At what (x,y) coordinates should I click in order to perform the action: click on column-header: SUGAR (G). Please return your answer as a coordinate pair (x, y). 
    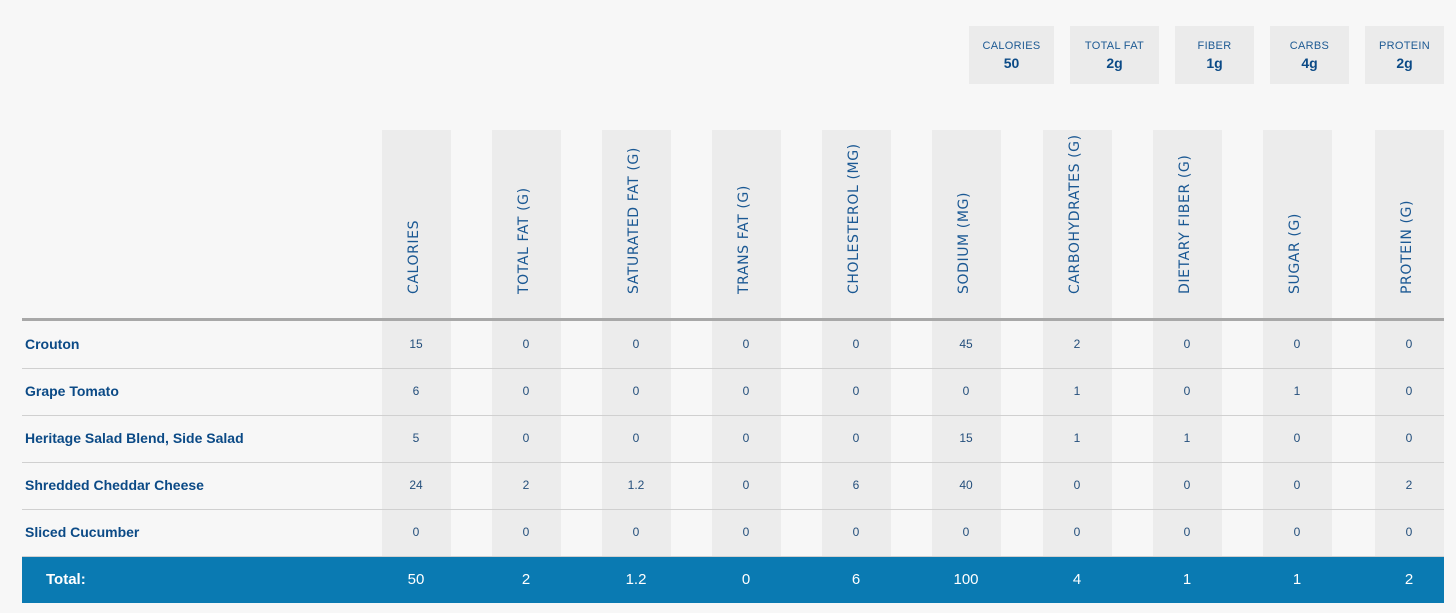
    Looking at the image, I should click on (1297, 224).